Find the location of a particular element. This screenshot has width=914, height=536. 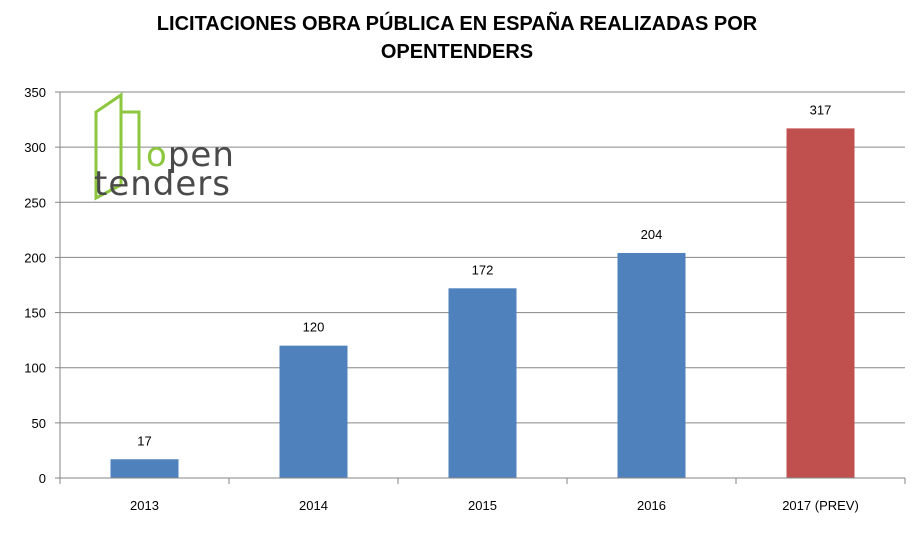

x-tick-label: 2016 is located at coordinates (651, 505).